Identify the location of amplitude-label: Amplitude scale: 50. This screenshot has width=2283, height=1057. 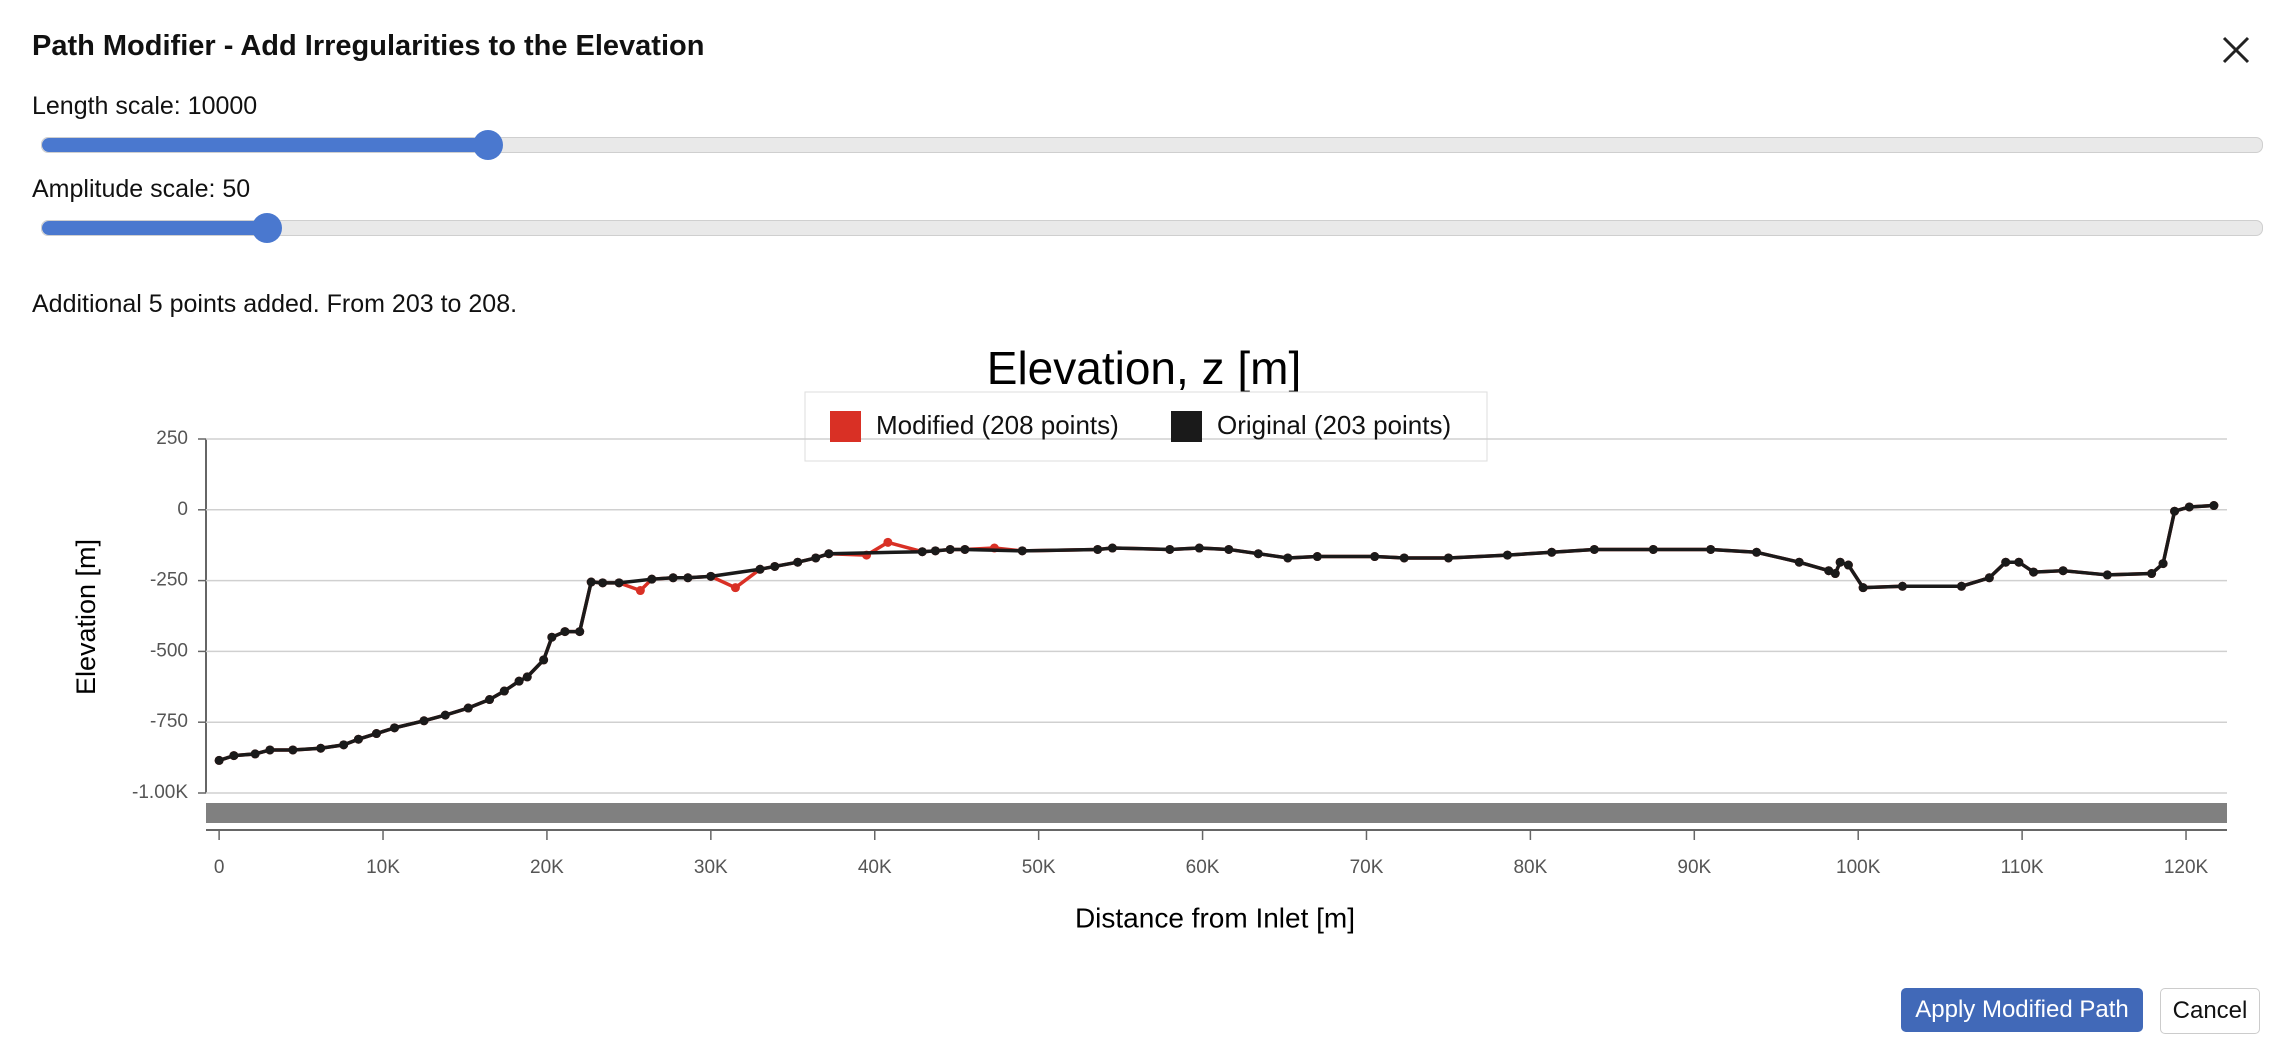
(141, 189).